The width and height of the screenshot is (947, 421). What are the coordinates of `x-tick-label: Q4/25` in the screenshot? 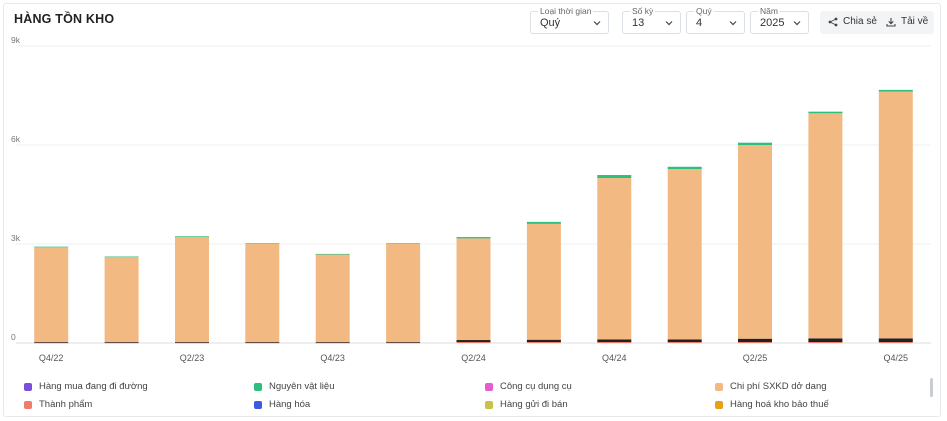 It's located at (896, 358).